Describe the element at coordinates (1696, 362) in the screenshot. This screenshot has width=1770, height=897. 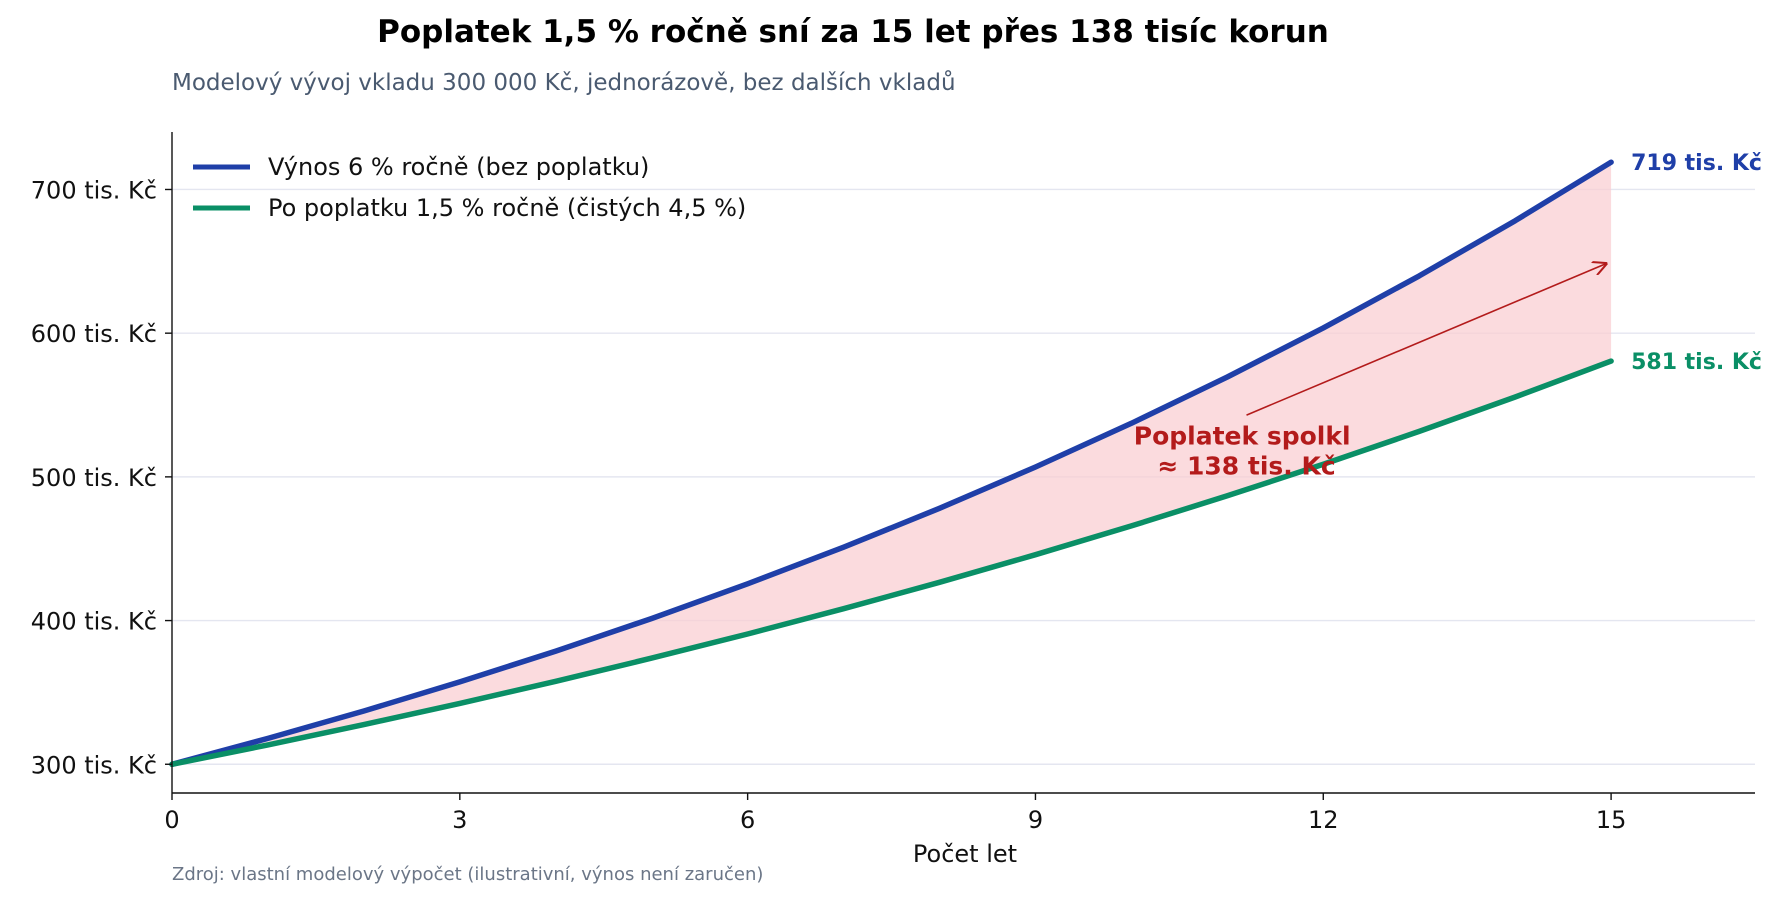
I see `end-label-1: 581 tis. Kč` at that location.